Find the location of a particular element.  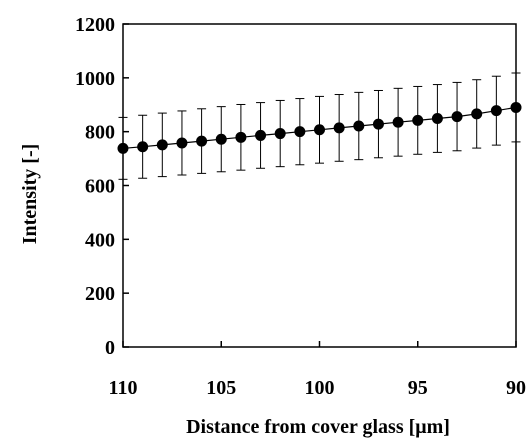

y-tick-label: 0 is located at coordinates (110, 348).